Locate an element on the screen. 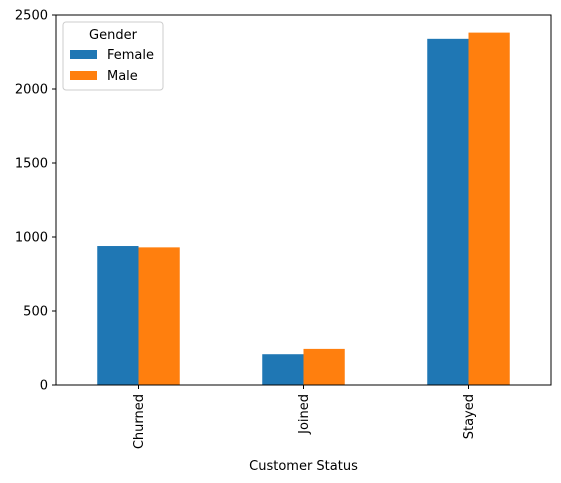  x-axis: Churned Joined Stayed is located at coordinates (304, 417).